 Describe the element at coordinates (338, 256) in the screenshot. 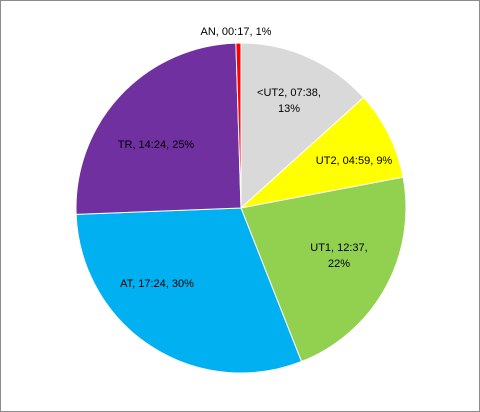

I see `data-label-ut1: UT1, 12:37, 22%` at that location.